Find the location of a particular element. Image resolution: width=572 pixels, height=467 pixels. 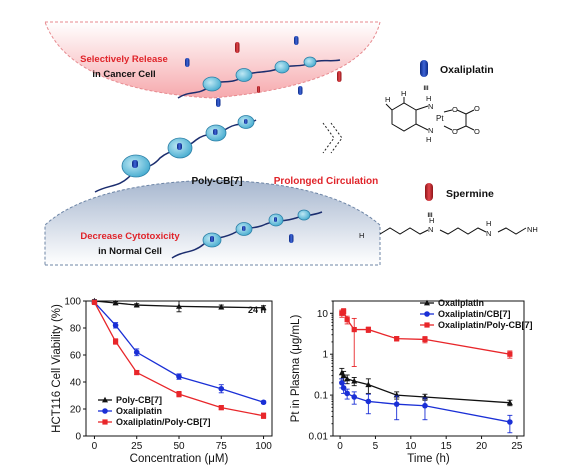

poly-cb7-label: Poly-CB[7] is located at coordinates (216, 181).